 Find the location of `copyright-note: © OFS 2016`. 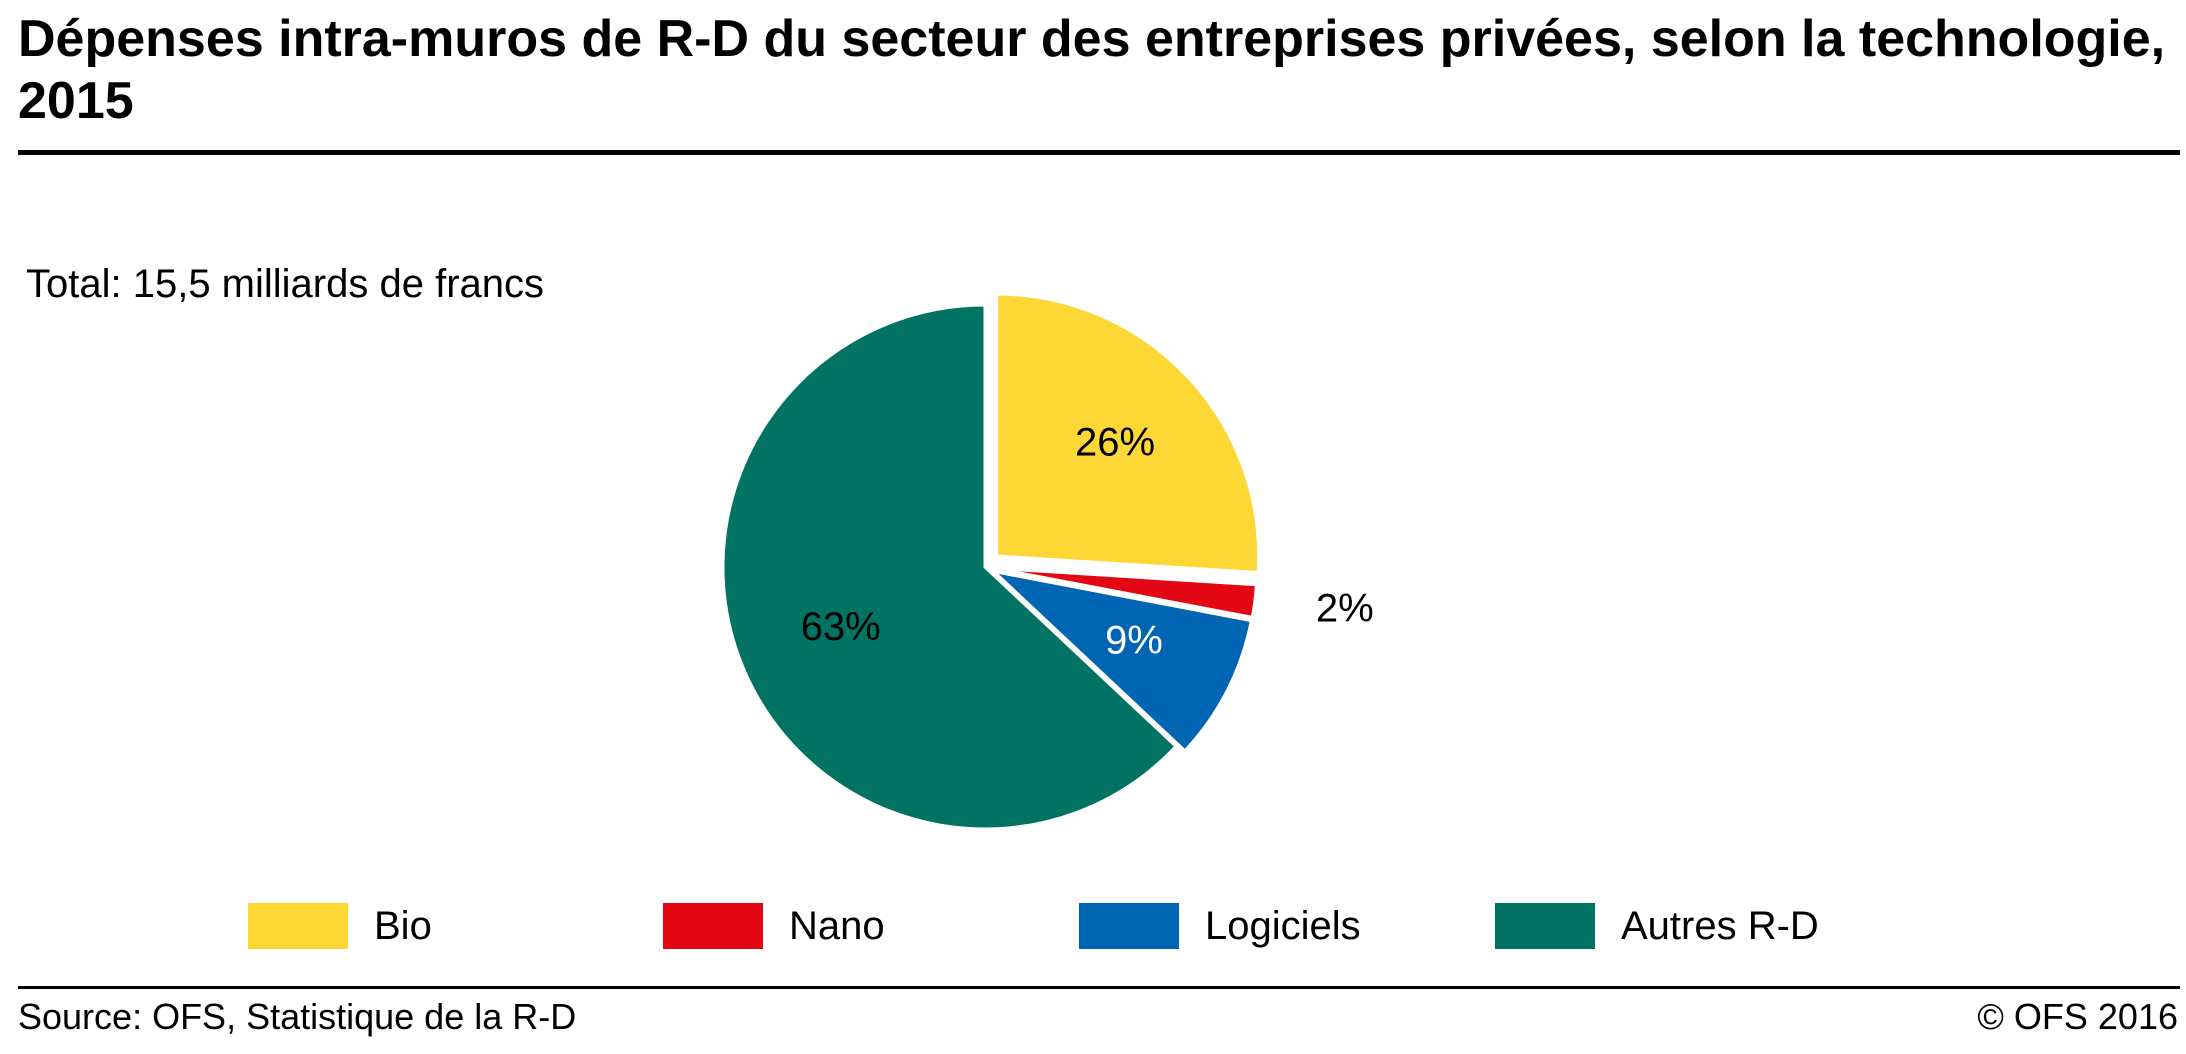

copyright-note: © OFS 2016 is located at coordinates (2077, 1016).